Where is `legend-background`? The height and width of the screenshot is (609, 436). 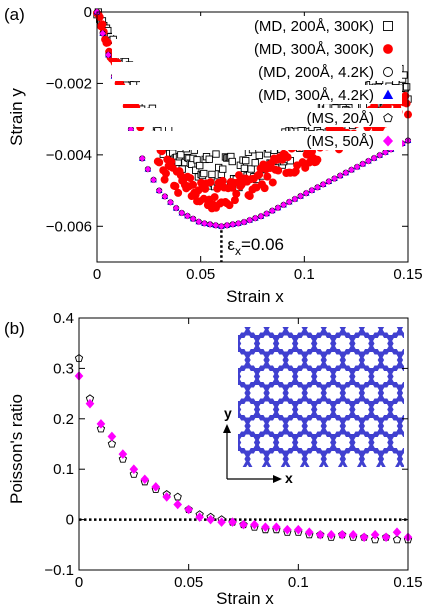
legend-background is located at coordinates (257, 117).